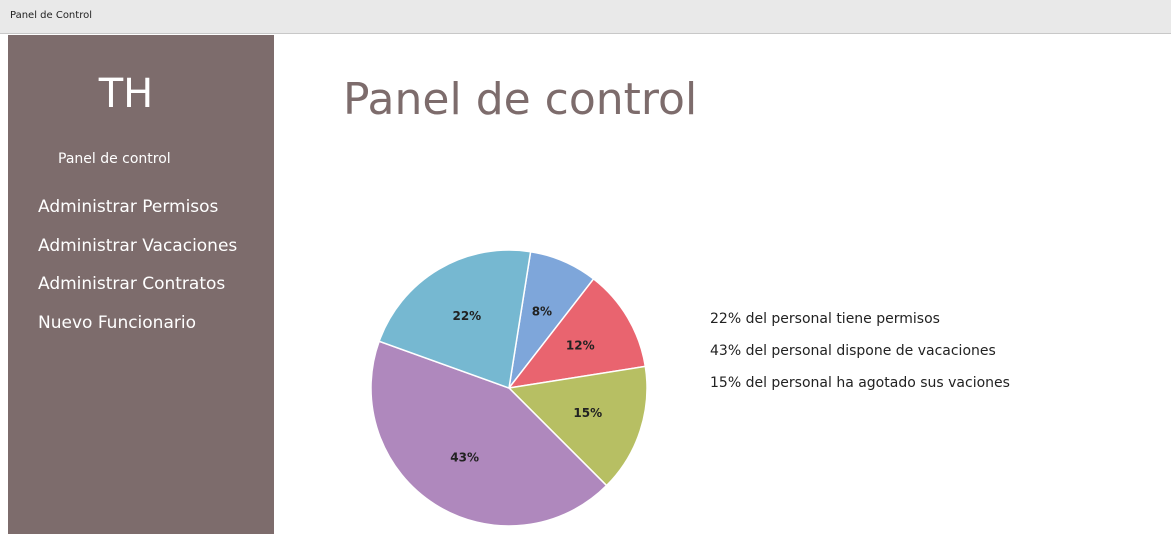 Image resolution: width=1171 pixels, height=534 pixels. Describe the element at coordinates (132, 284) in the screenshot. I see `nav-item: Administrar Contratos` at that location.